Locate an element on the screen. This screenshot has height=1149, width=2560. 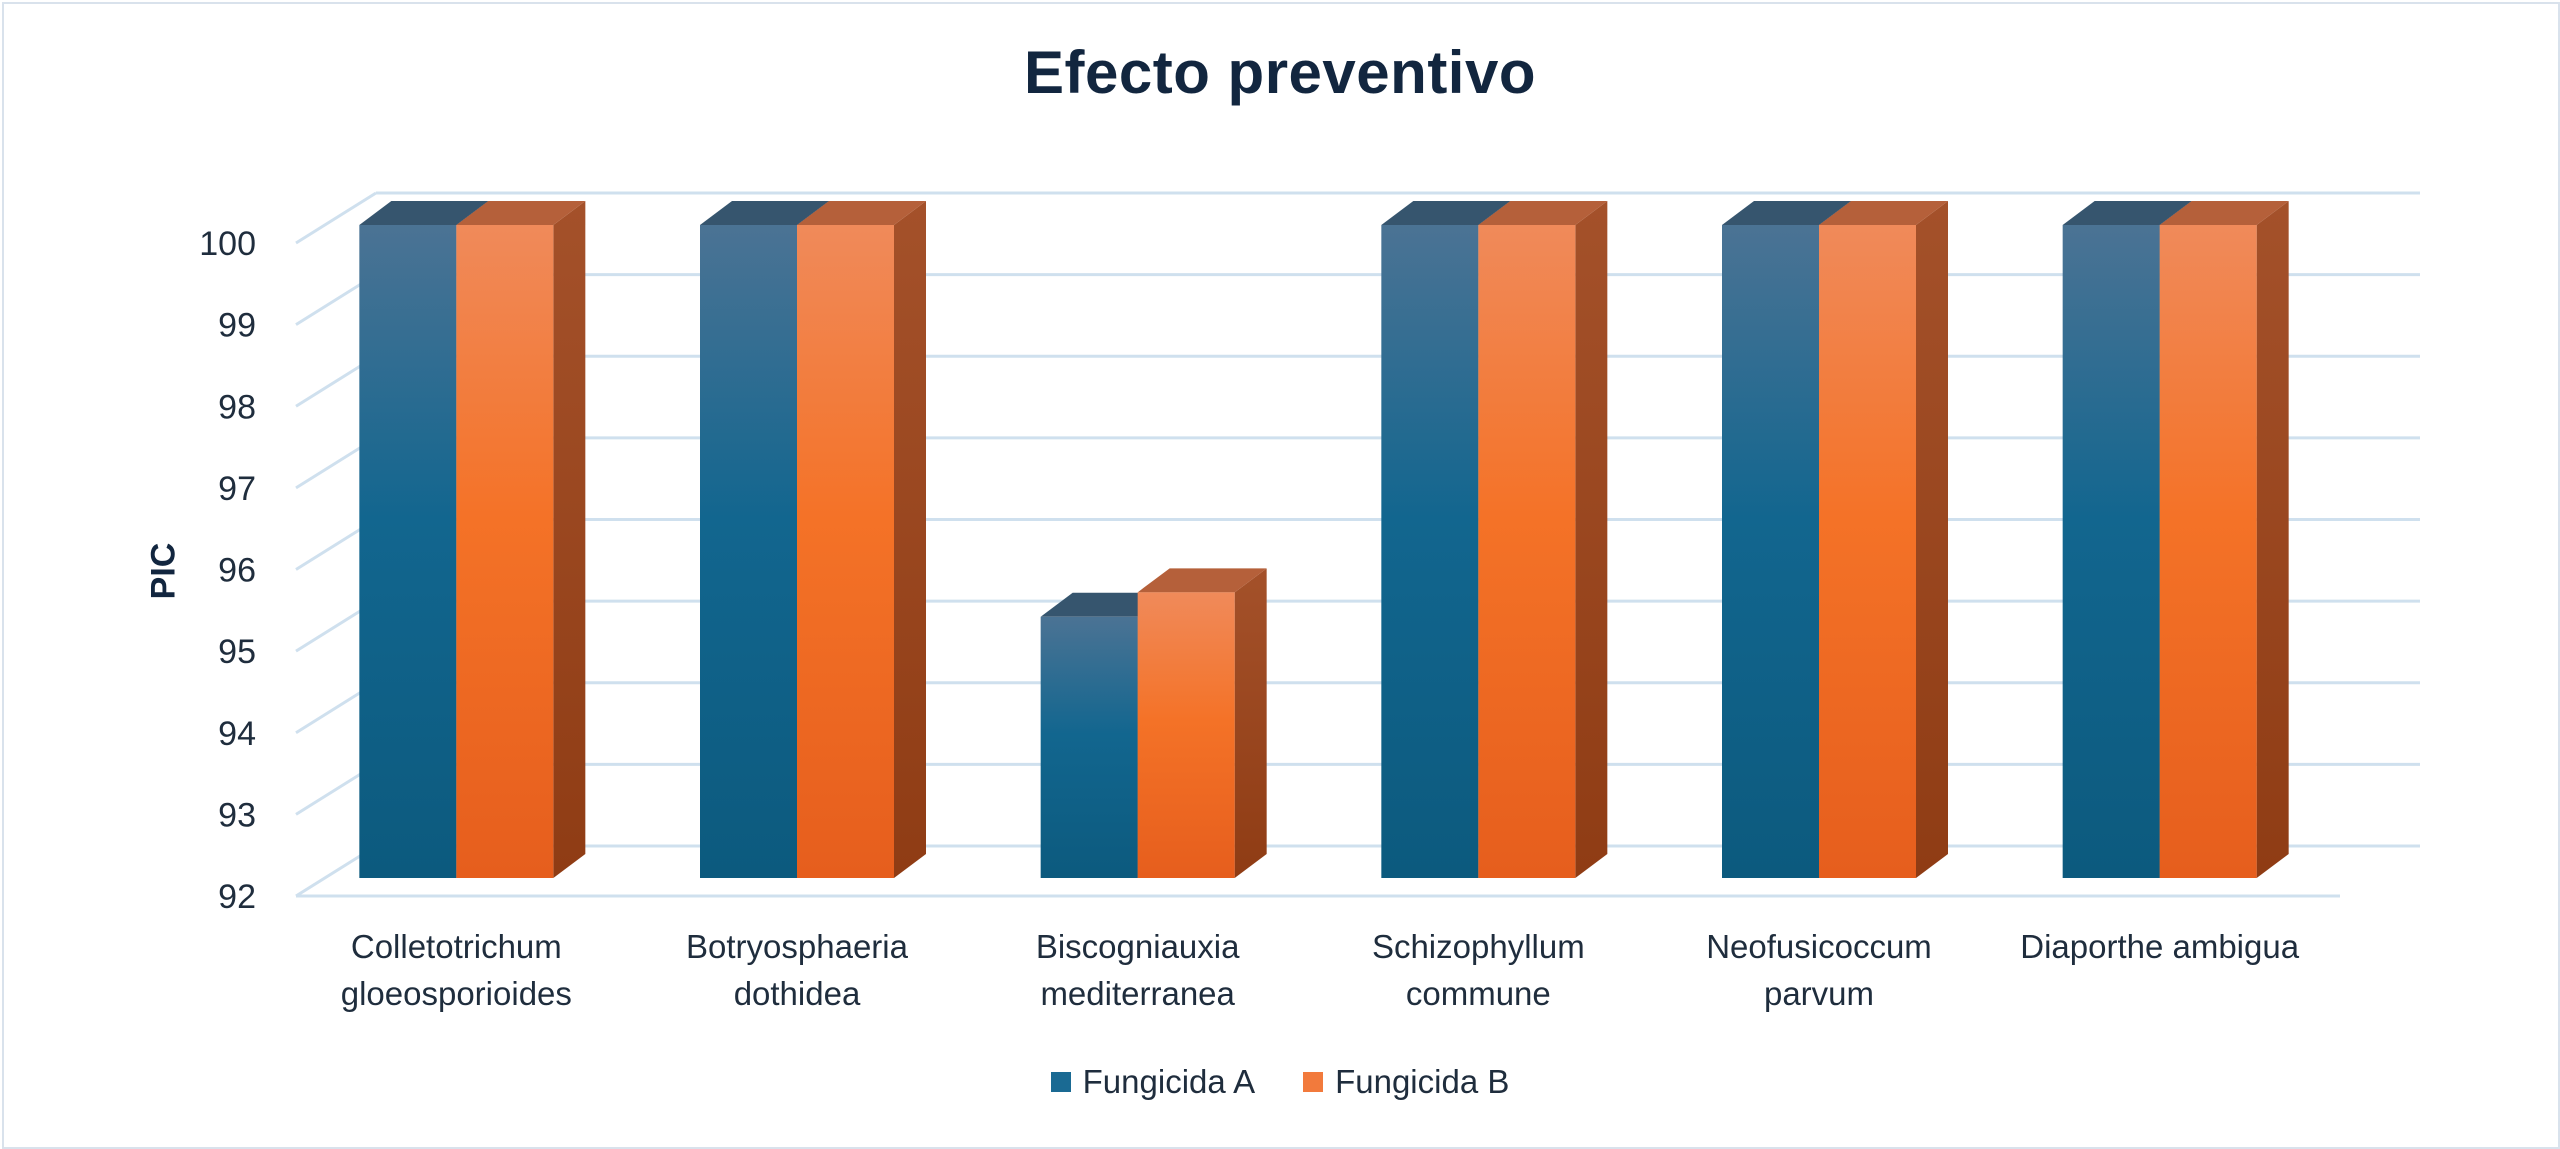
legend-item-fungicida-a: Fungicida A is located at coordinates (1153, 1082).